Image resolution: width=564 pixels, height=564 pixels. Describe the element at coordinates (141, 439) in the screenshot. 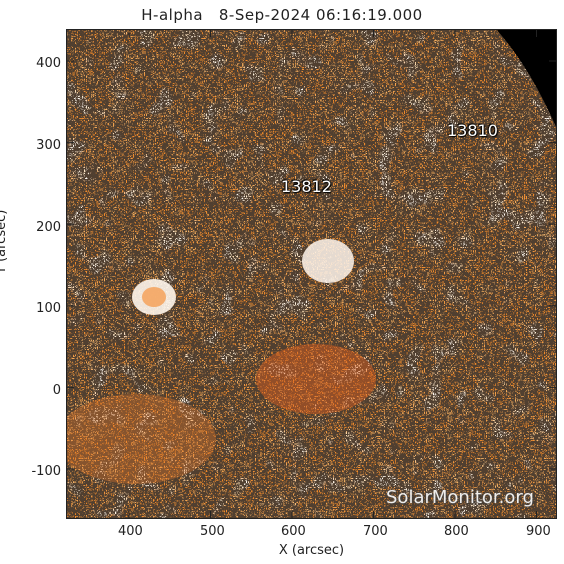

I see `lower-left-region` at that location.